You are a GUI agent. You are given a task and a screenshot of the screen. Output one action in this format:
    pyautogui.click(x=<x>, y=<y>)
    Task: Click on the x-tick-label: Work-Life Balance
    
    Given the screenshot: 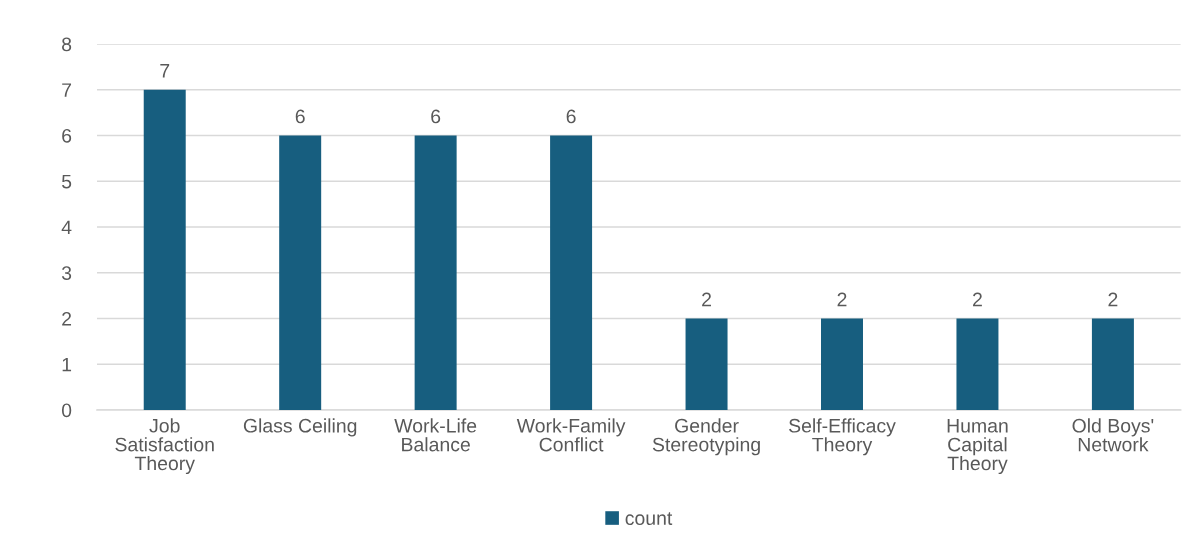 What is the action you would take?
    pyautogui.click(x=435, y=435)
    